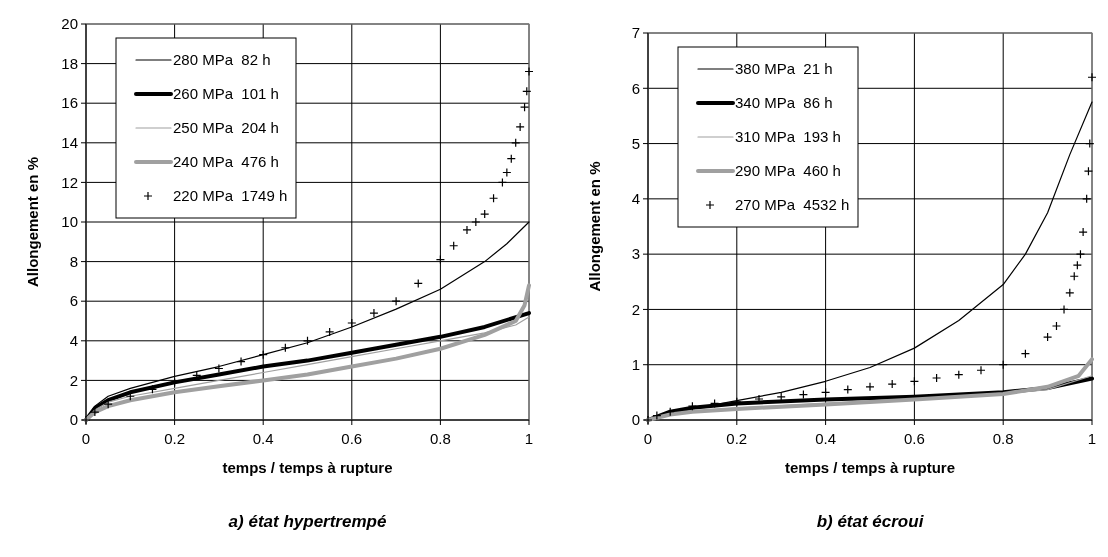 The width and height of the screenshot is (1108, 557). I want to click on y-tick-label: 3, so click(635, 254).